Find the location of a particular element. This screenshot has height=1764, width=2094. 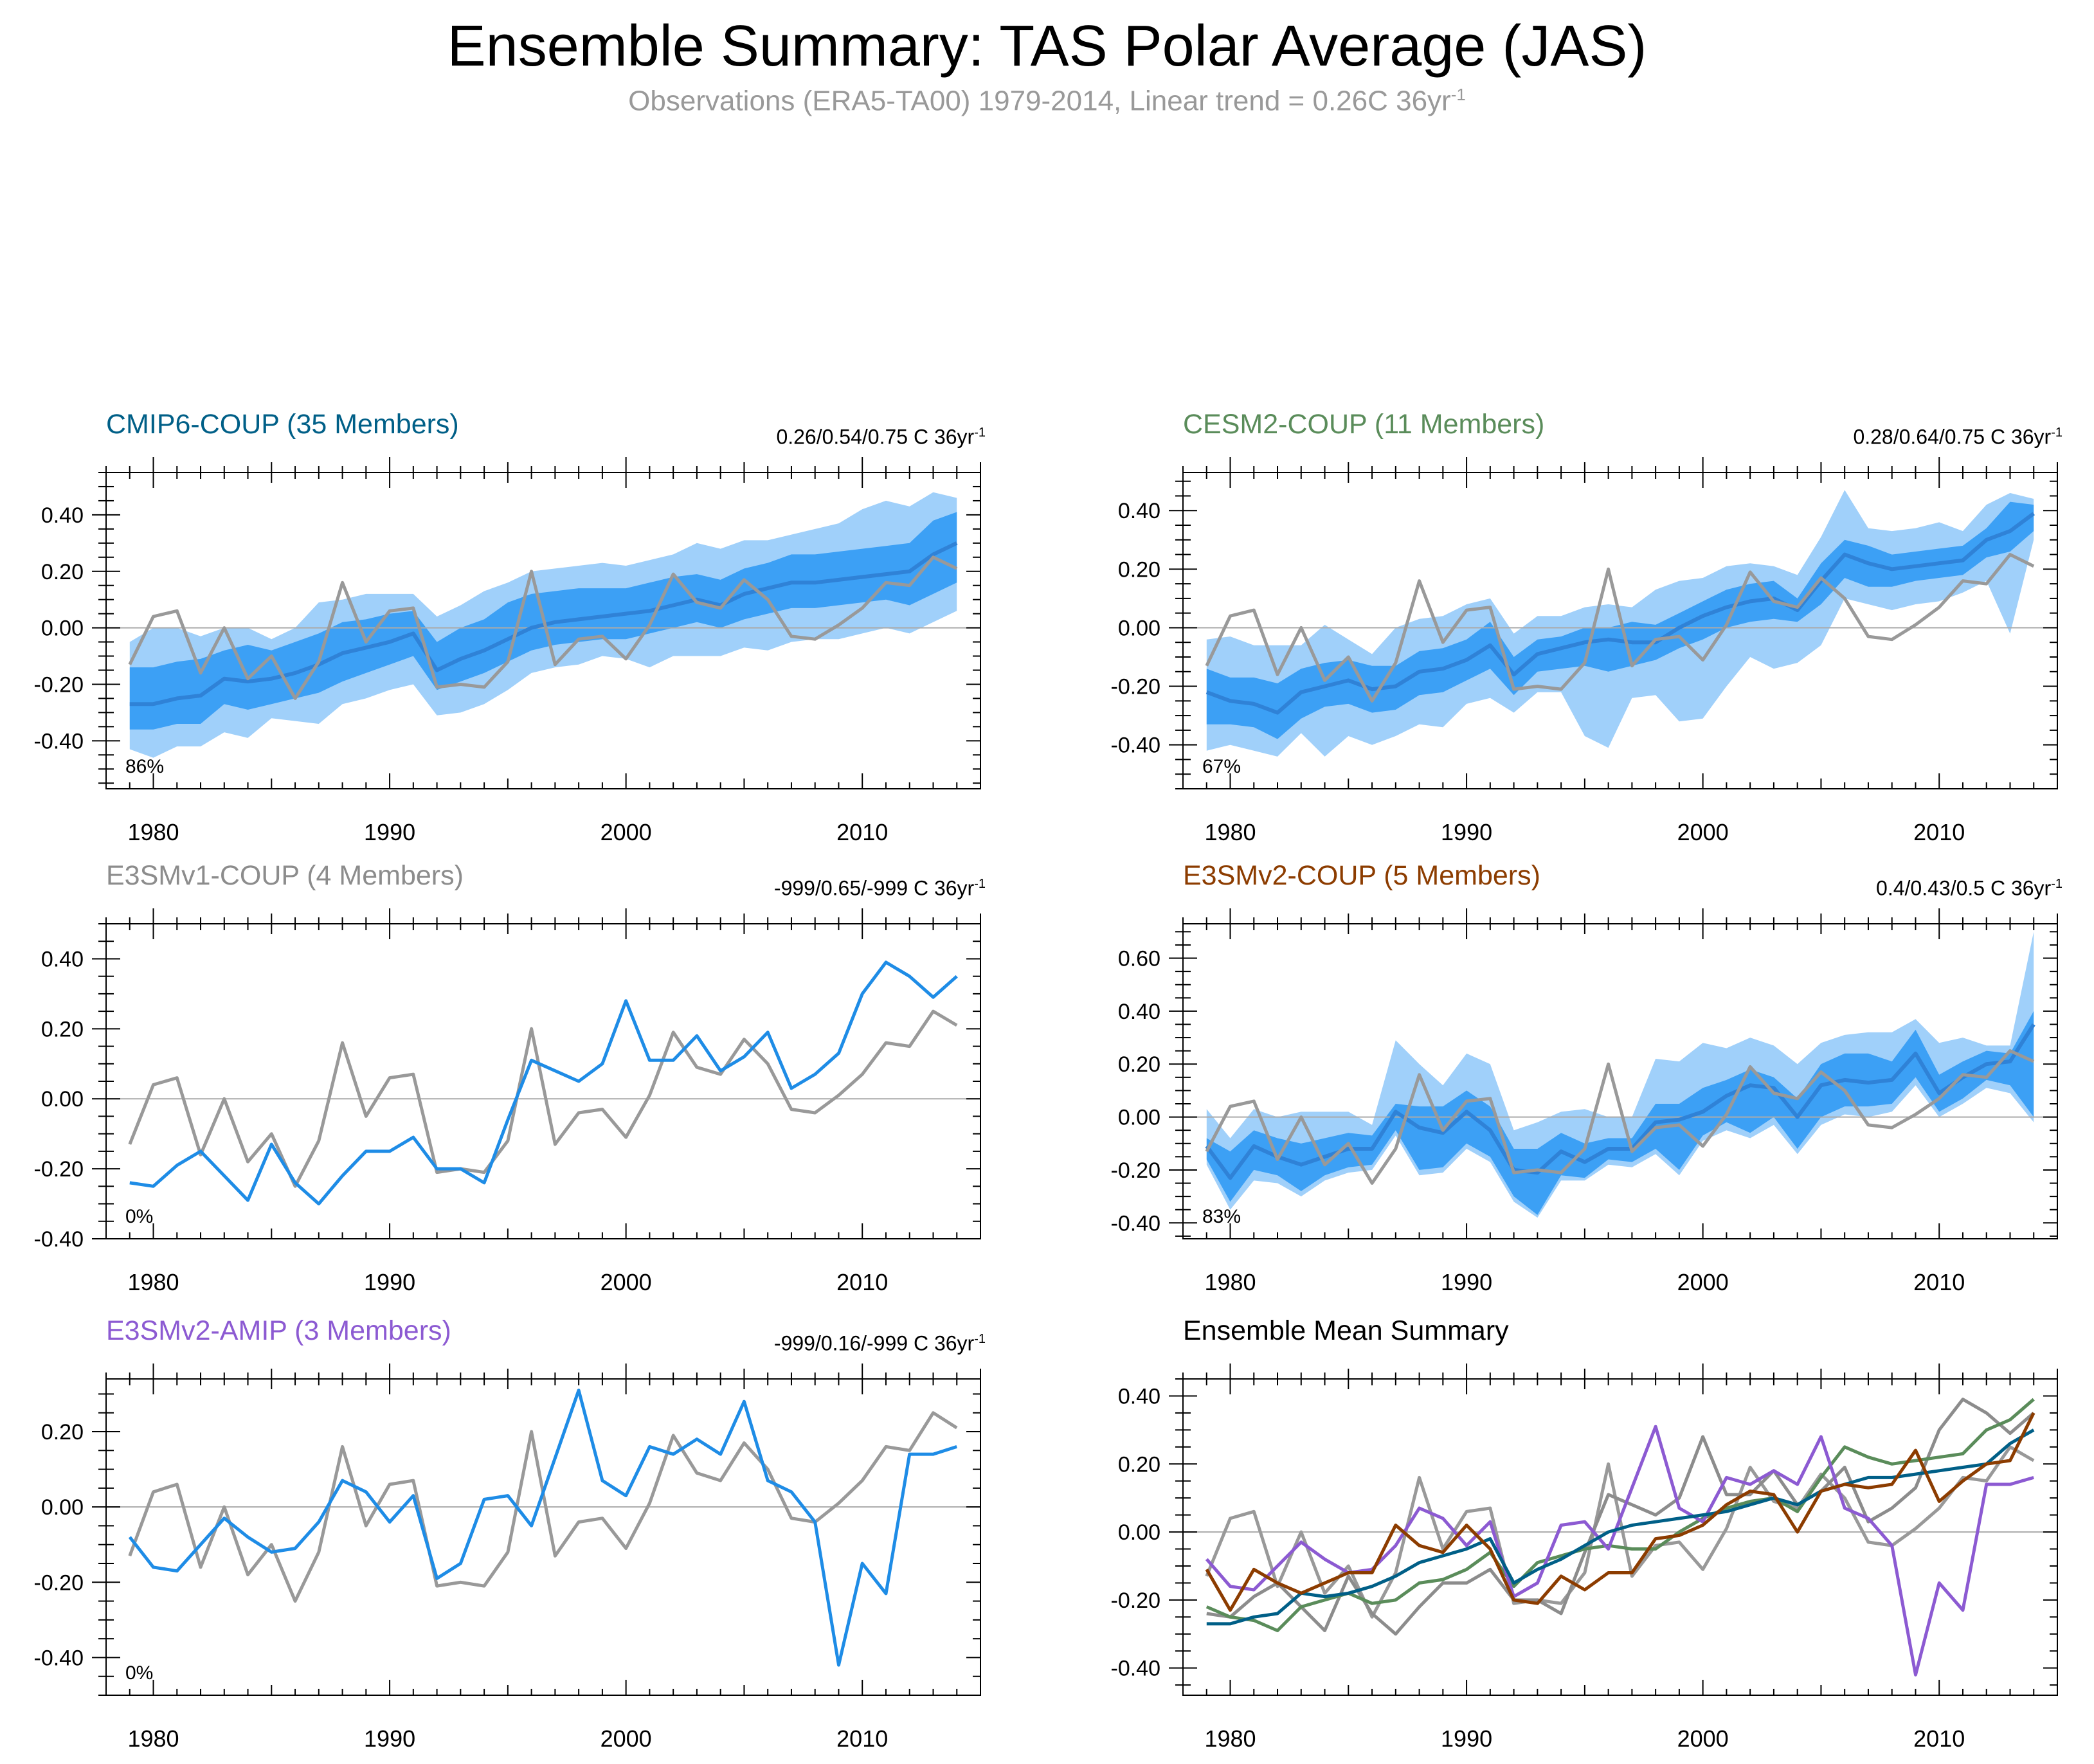

summary-xtick-label: 2010 is located at coordinates (1939, 1739).